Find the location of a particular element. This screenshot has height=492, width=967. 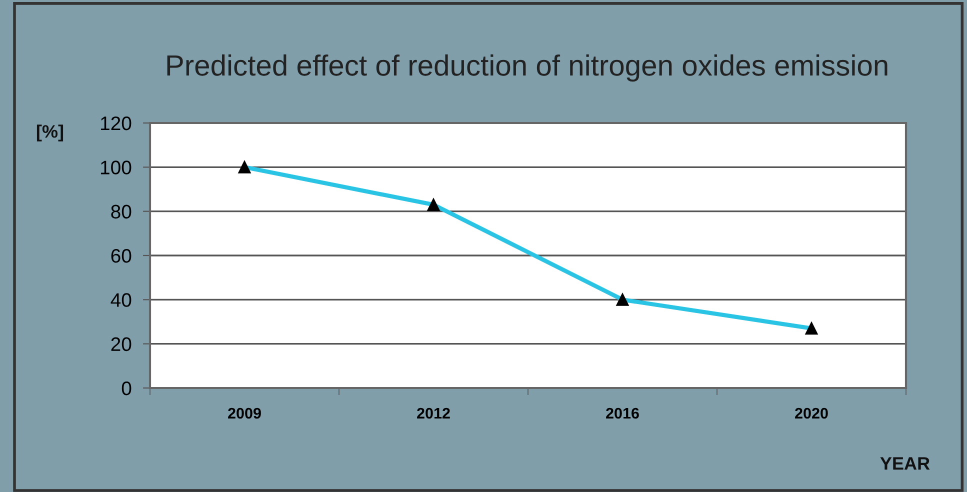

x-axis-title: YEAR is located at coordinates (905, 463).